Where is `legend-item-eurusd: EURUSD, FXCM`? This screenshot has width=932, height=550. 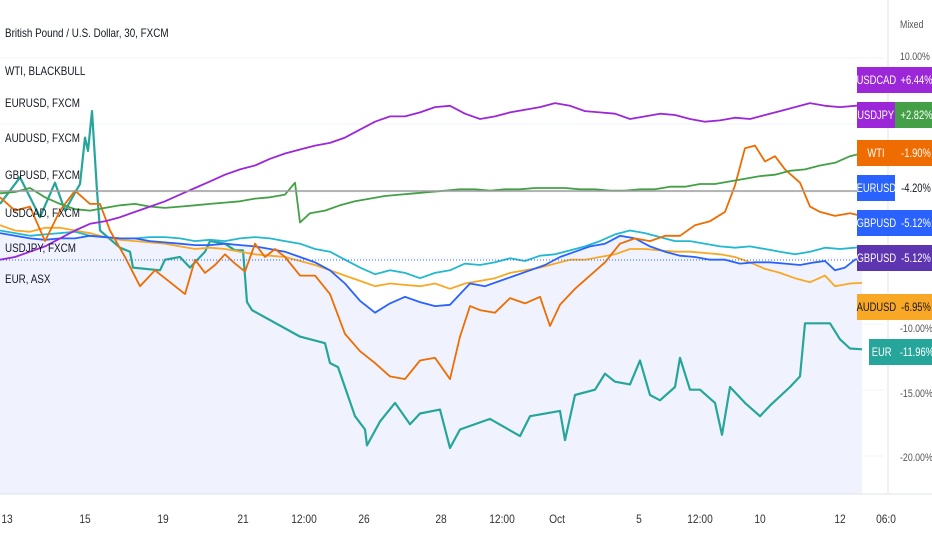
legend-item-eurusd: EURUSD, FXCM is located at coordinates (42, 103).